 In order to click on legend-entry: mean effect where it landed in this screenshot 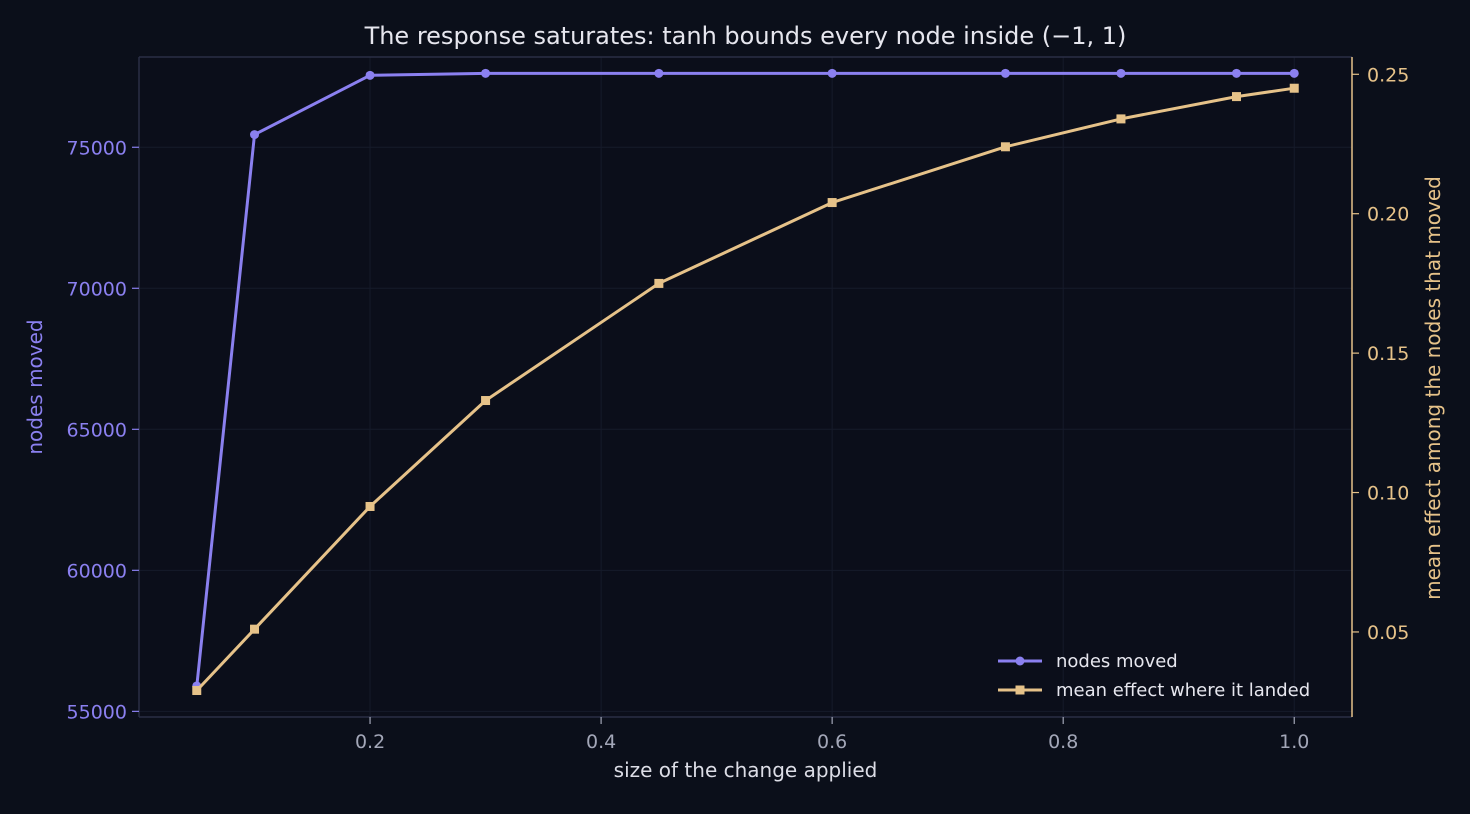, I will do `click(1154, 690)`.